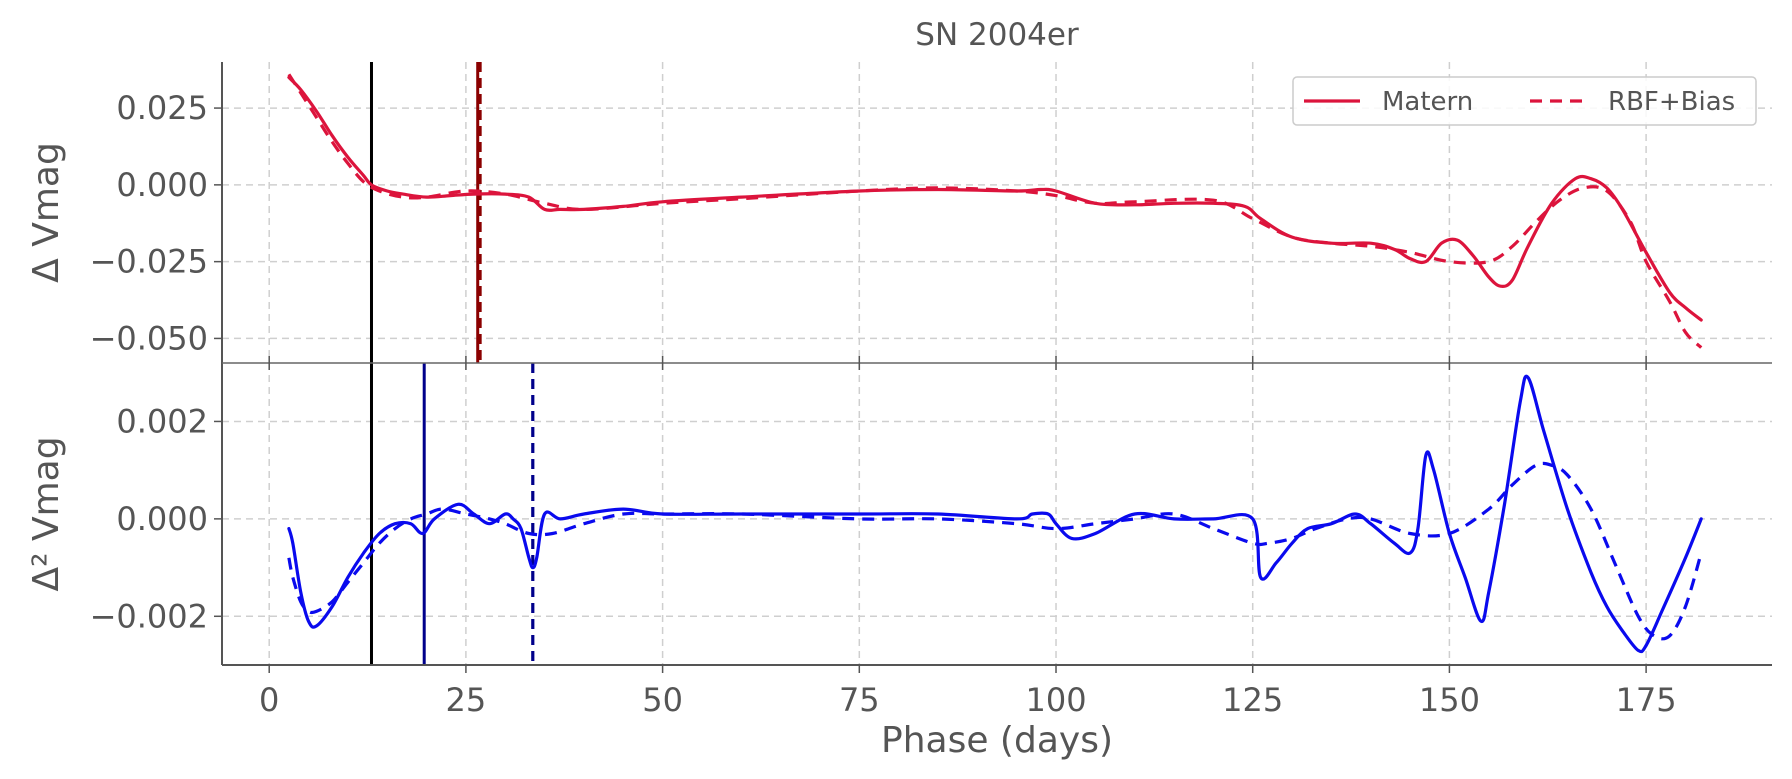 The height and width of the screenshot is (779, 1792). What do you see at coordinates (46, 212) in the screenshot?
I see `top-y-axis-label: Δ Vmag` at bounding box center [46, 212].